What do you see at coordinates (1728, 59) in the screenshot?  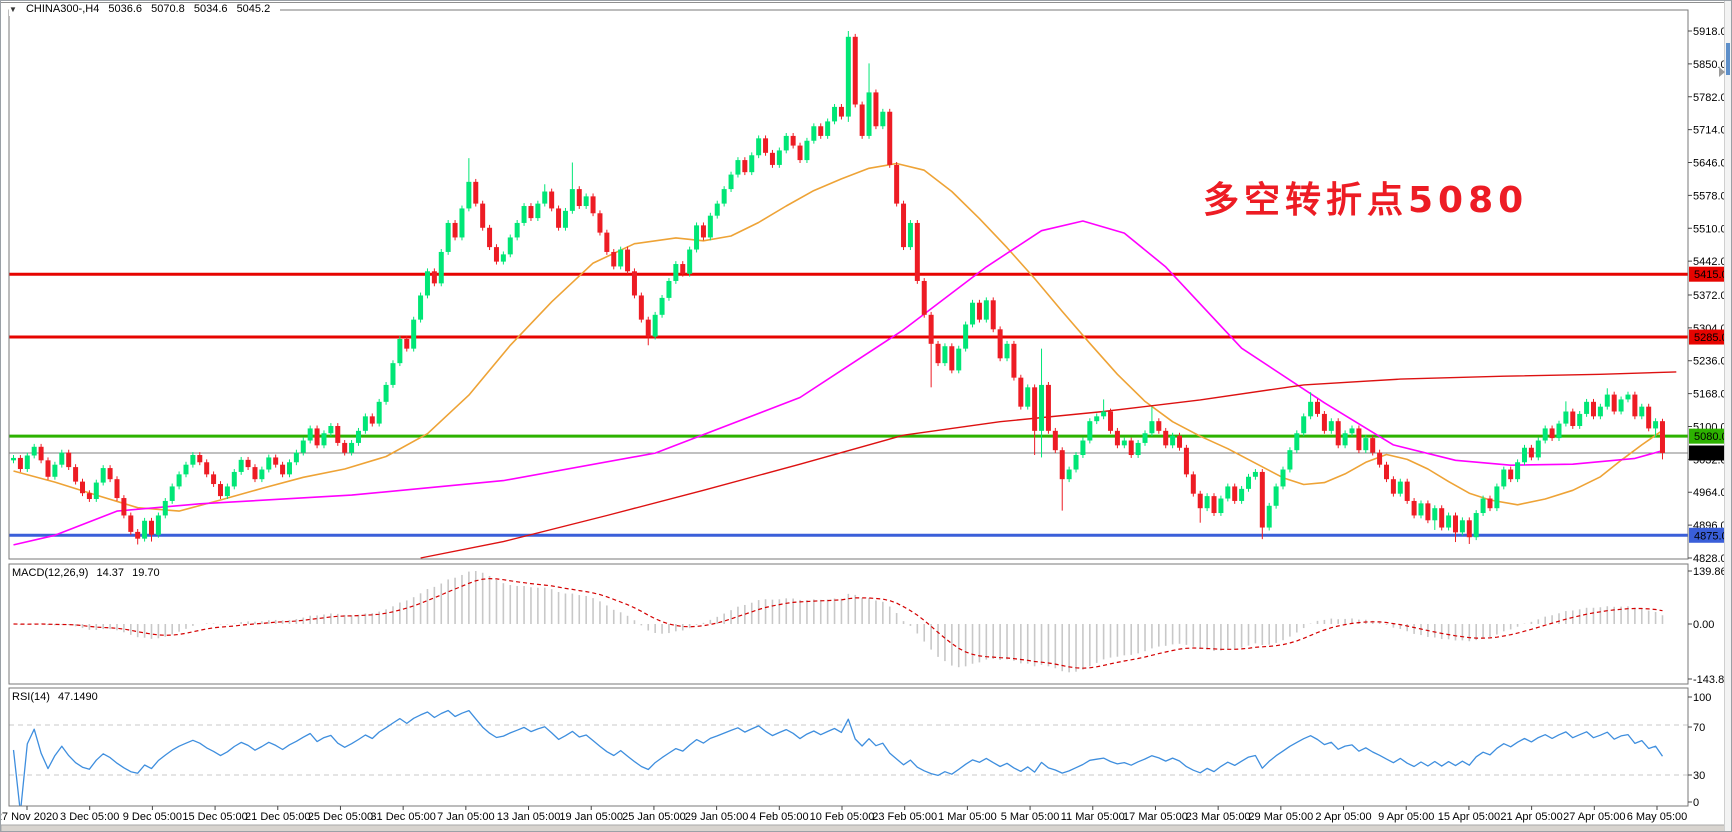 I see `scrollbar-thumb` at bounding box center [1728, 59].